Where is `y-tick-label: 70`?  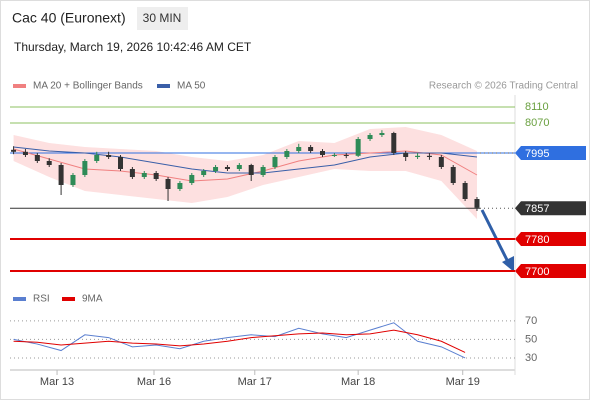
y-tick-label: 70 is located at coordinates (531, 321).